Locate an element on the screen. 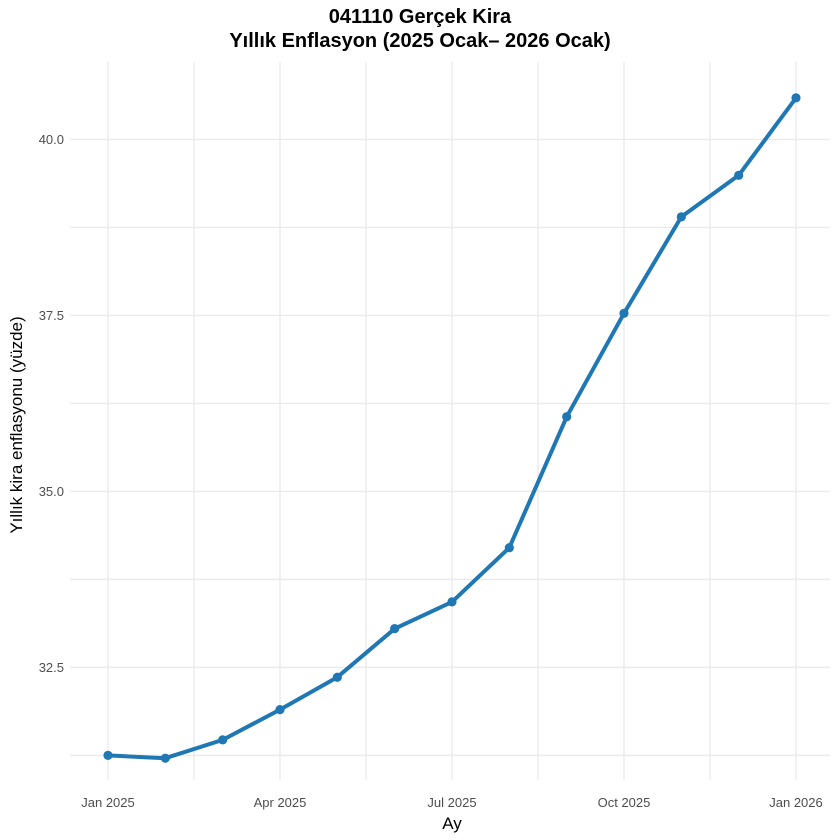 The image size is (840, 840). y-axis-title: Yıllık kira enflasyonu (yüzde) is located at coordinates (16, 424).